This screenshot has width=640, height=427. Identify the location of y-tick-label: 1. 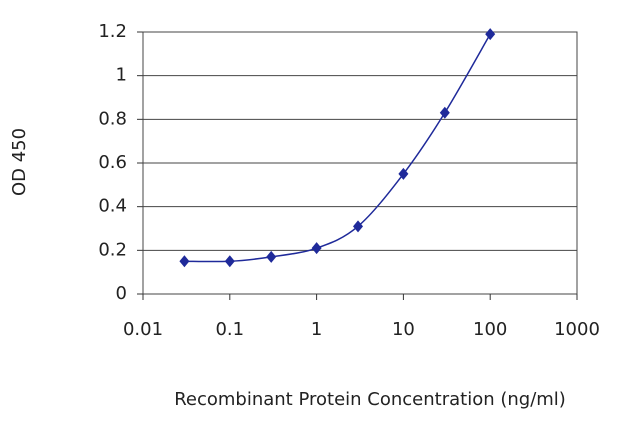
(121, 75).